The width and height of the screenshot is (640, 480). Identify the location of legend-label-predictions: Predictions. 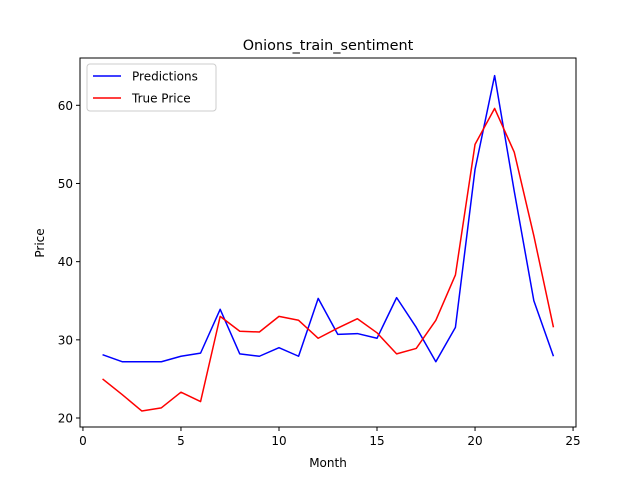
(165, 77).